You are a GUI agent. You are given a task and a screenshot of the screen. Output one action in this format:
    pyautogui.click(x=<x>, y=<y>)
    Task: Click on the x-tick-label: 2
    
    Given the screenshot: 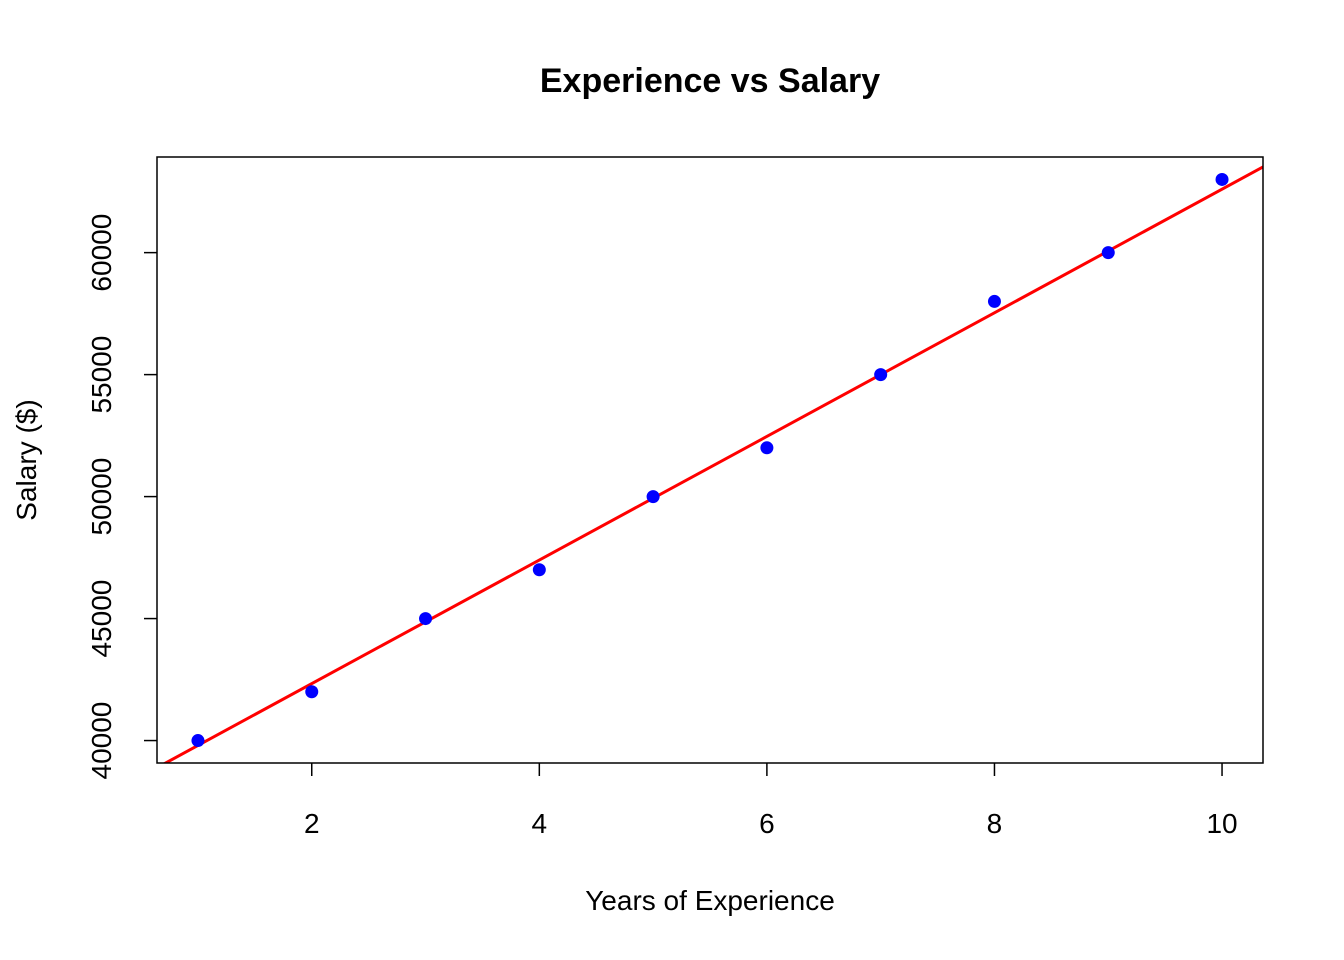 What is the action you would take?
    pyautogui.click(x=312, y=823)
    